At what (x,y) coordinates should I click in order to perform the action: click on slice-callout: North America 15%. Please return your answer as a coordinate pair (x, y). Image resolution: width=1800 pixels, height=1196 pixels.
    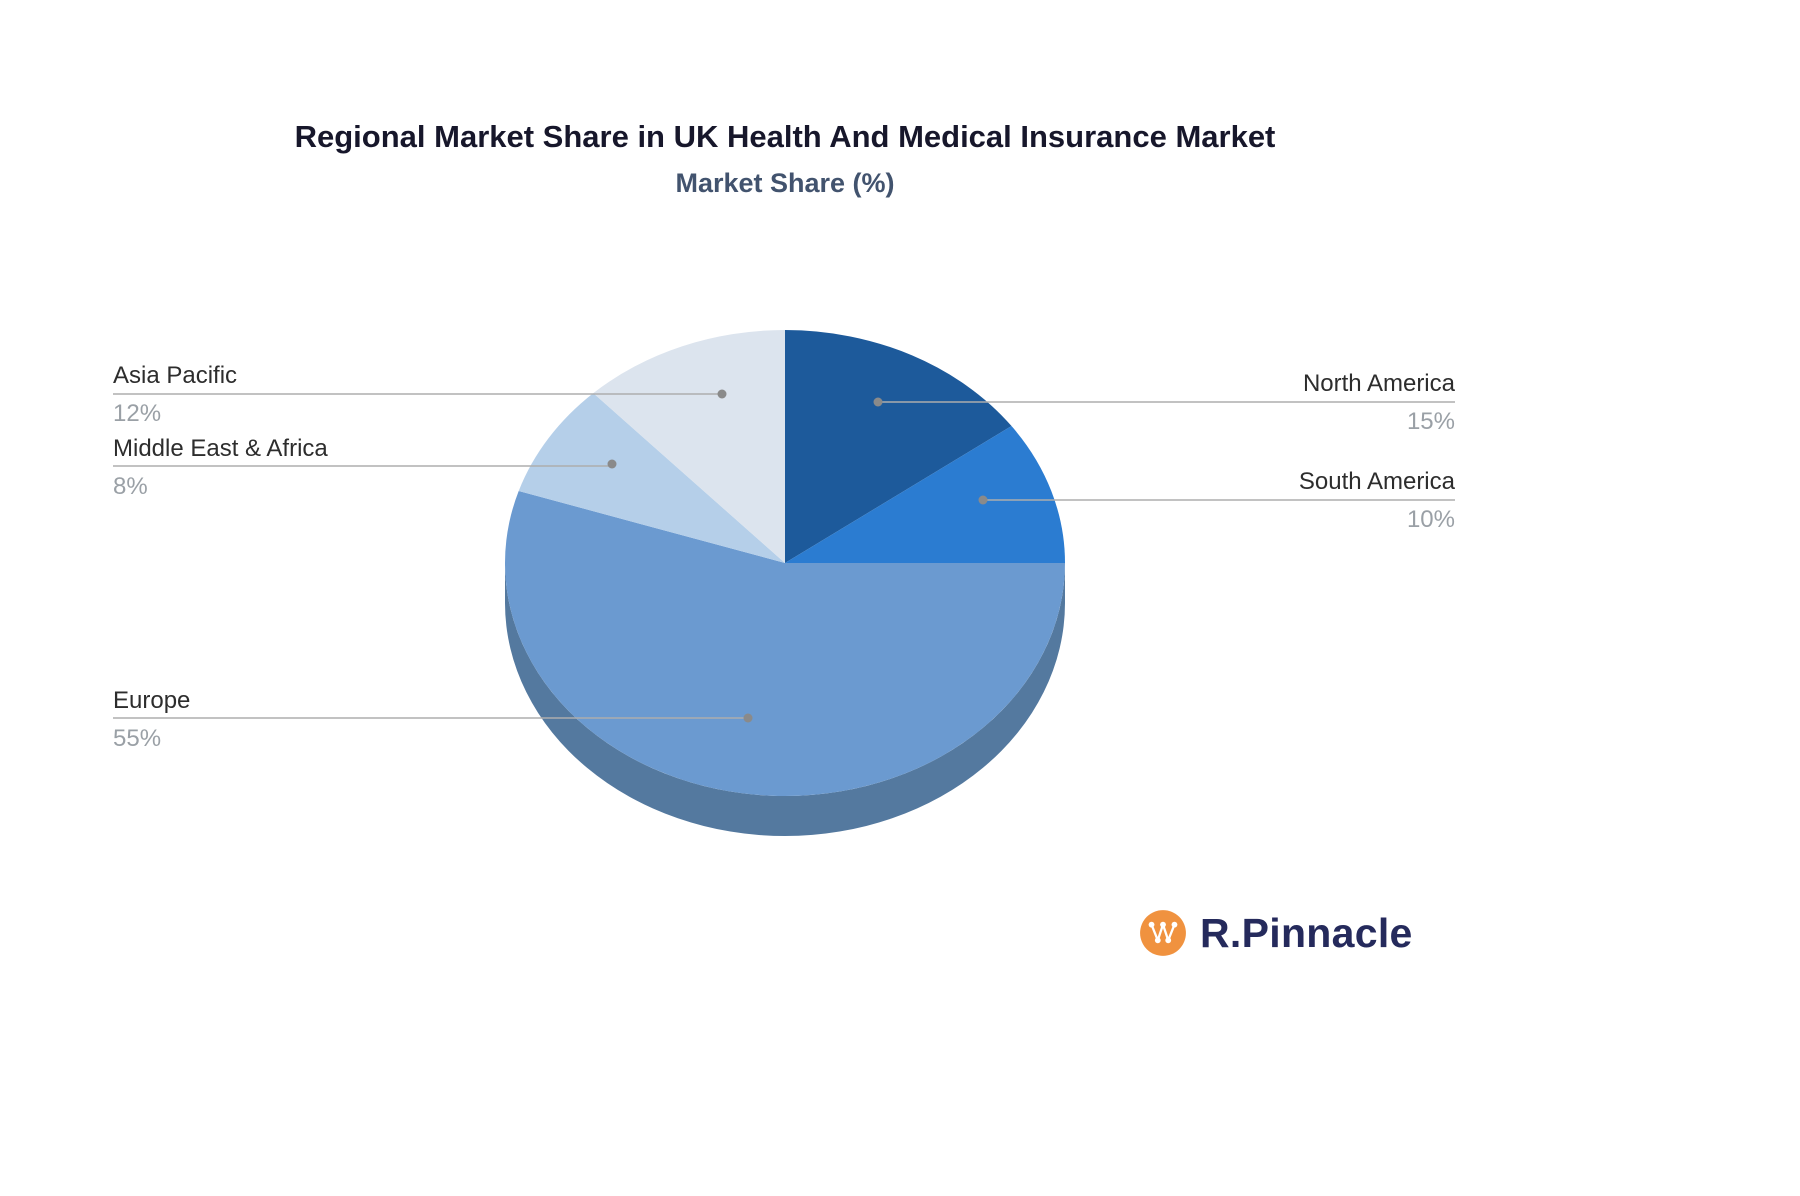
    Looking at the image, I should click on (1379, 403).